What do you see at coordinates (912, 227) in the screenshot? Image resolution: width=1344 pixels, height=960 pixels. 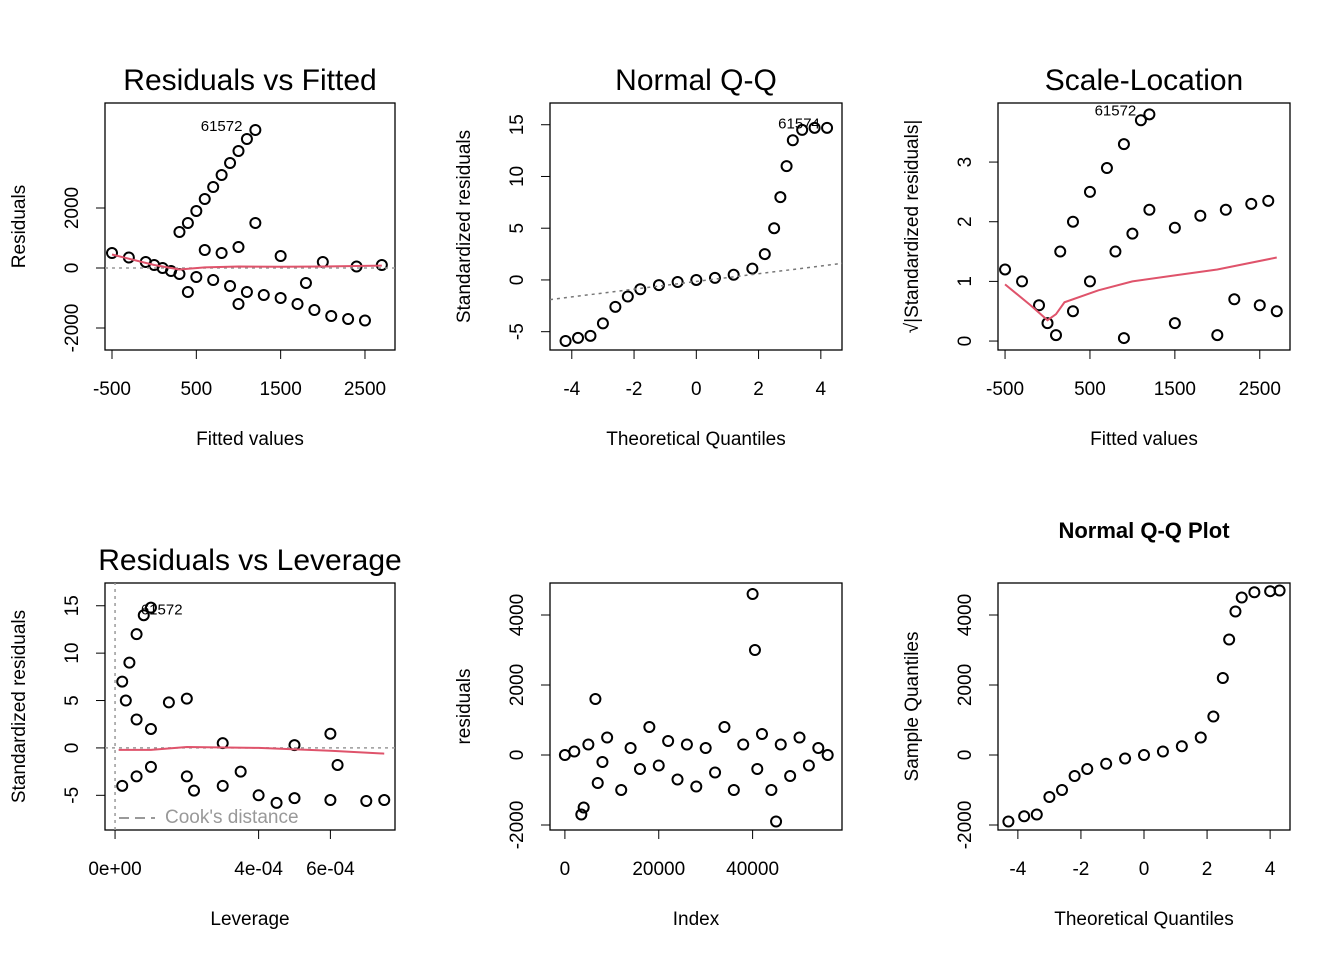 I see `y-axis-label: √|Standardized residuals|` at bounding box center [912, 227].